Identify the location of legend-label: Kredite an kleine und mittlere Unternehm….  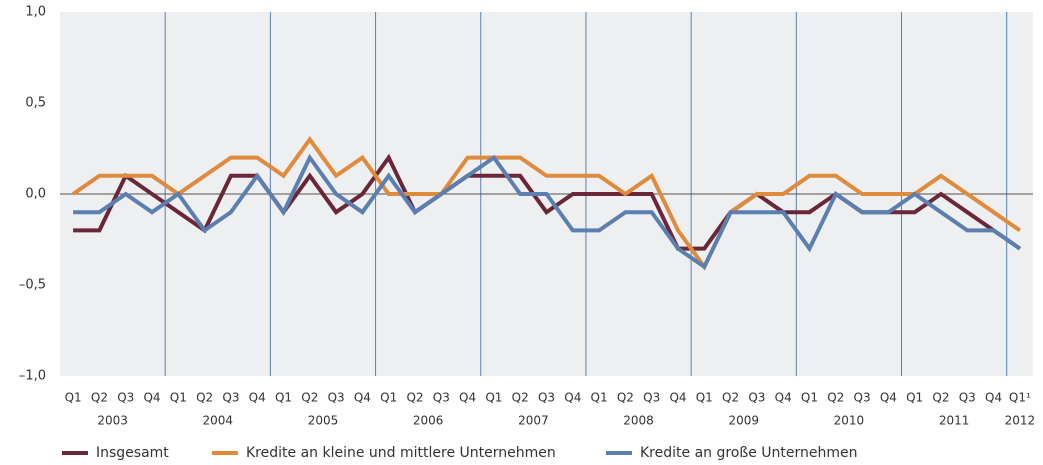
(401, 453).